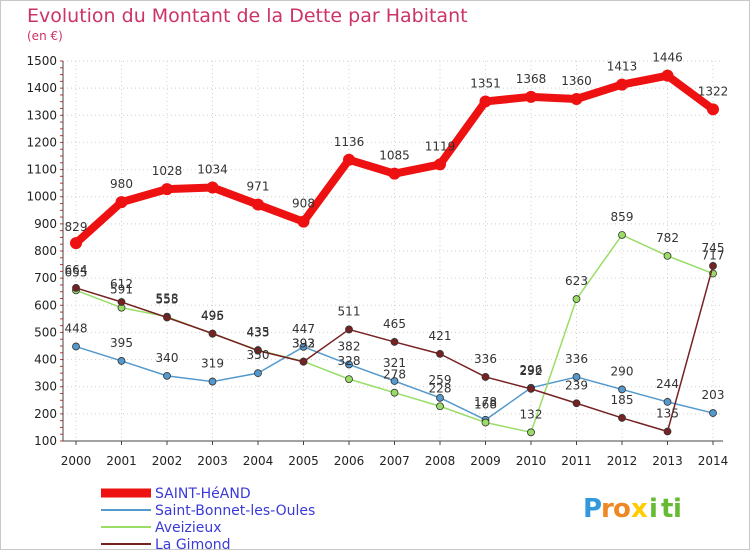  I want to click on data-label: 717, so click(713, 256).